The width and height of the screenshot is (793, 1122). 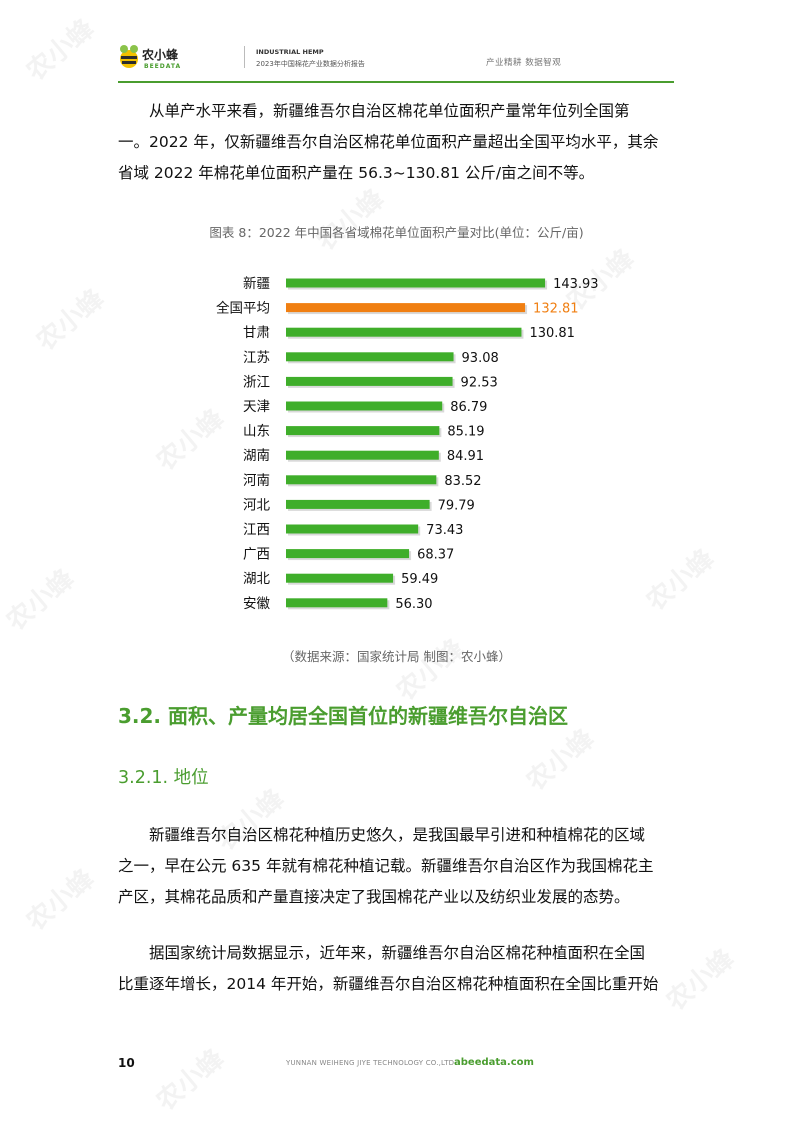 I want to click on report-title-cn: 2023年中国棉花产业数据分析报告, so click(x=310, y=64).